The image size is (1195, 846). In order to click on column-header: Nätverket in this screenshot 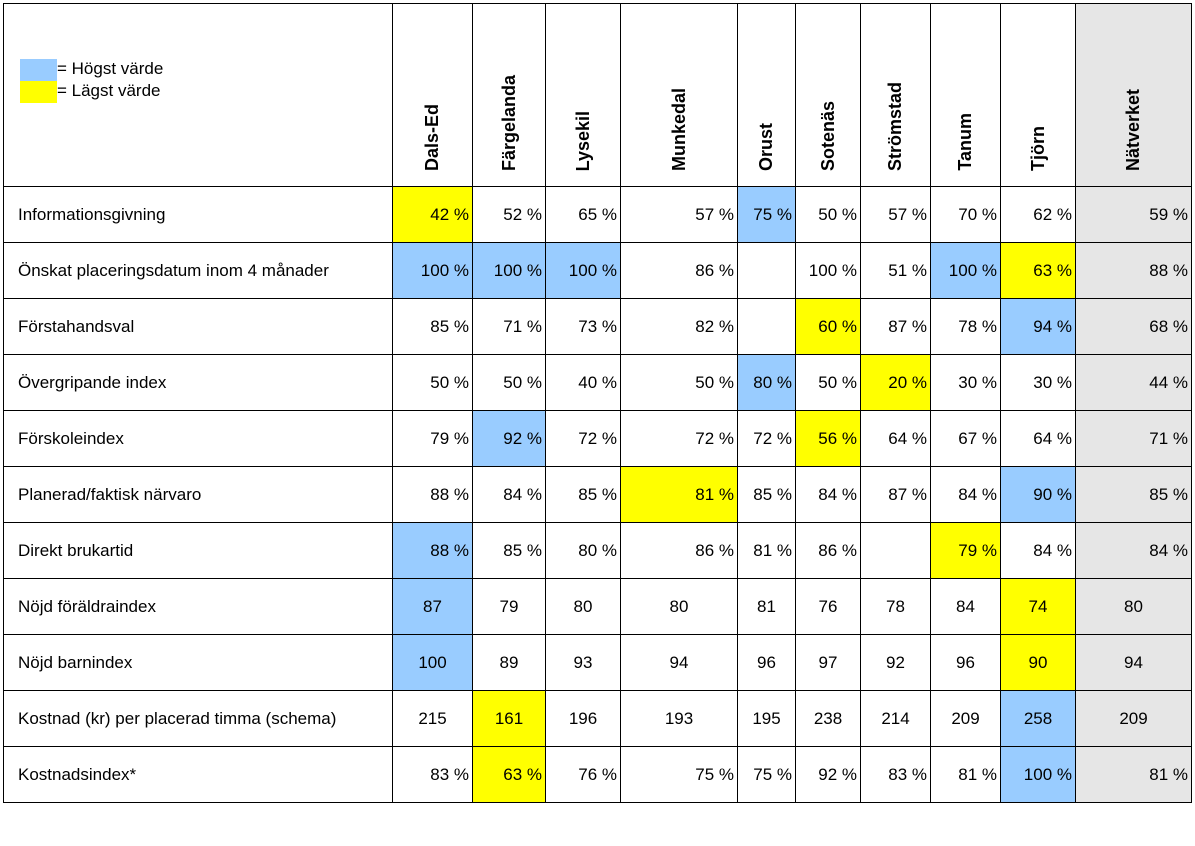, I will do `click(1133, 95)`.